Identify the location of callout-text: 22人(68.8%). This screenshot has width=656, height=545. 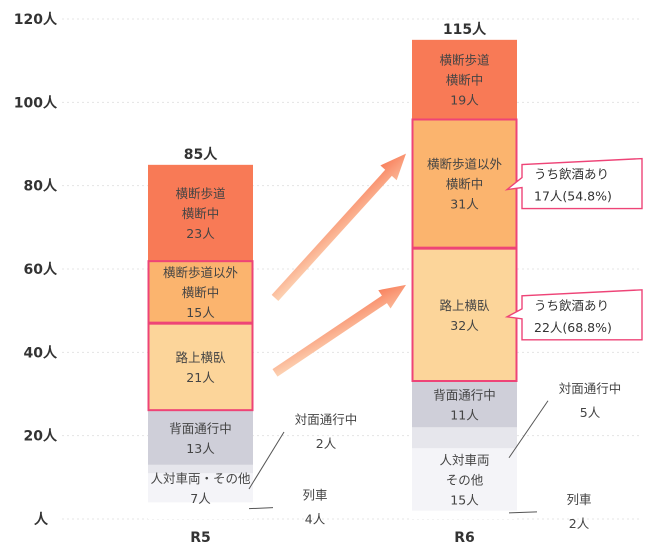
(573, 327).